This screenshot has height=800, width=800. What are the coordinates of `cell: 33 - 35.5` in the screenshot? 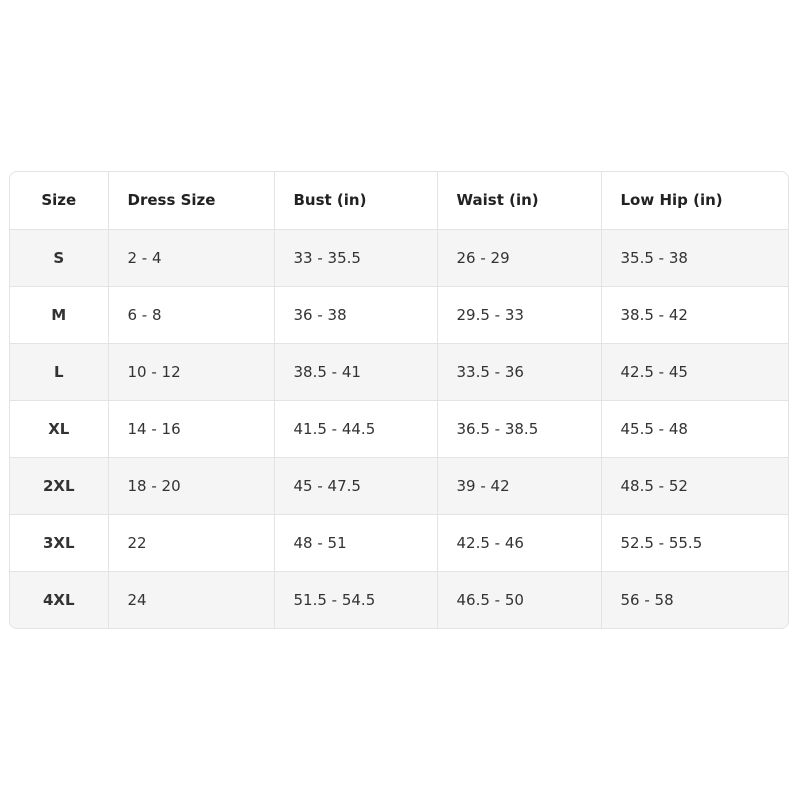 It's located at (355, 257).